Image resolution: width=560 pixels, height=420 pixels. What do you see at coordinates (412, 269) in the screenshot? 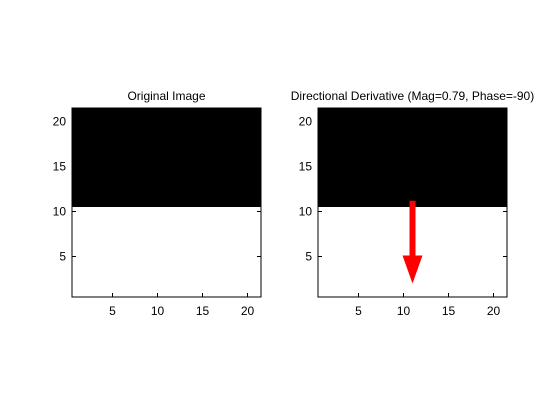
I see `gradient-arrow-head` at bounding box center [412, 269].